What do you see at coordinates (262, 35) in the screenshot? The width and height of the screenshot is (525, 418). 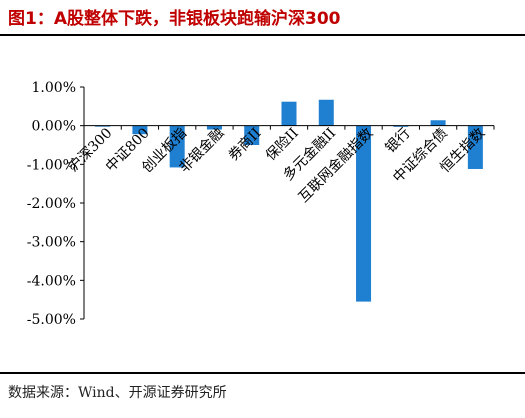 I see `top-rule` at bounding box center [262, 35].